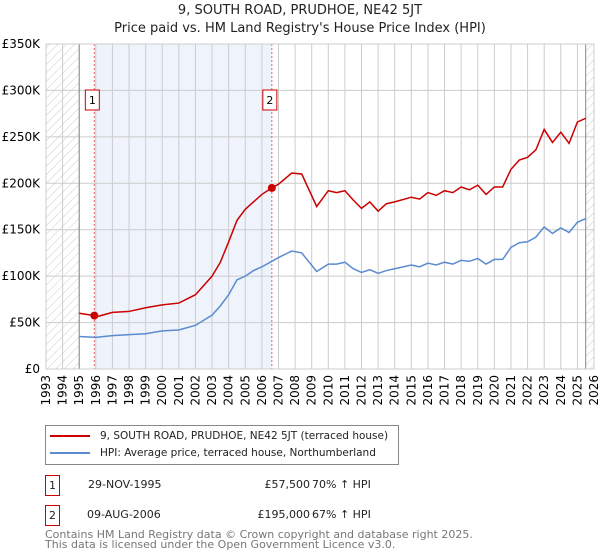 The height and width of the screenshot is (560, 600). Describe the element at coordinates (32, 369) in the screenshot. I see `y-tick-label: £0` at that location.